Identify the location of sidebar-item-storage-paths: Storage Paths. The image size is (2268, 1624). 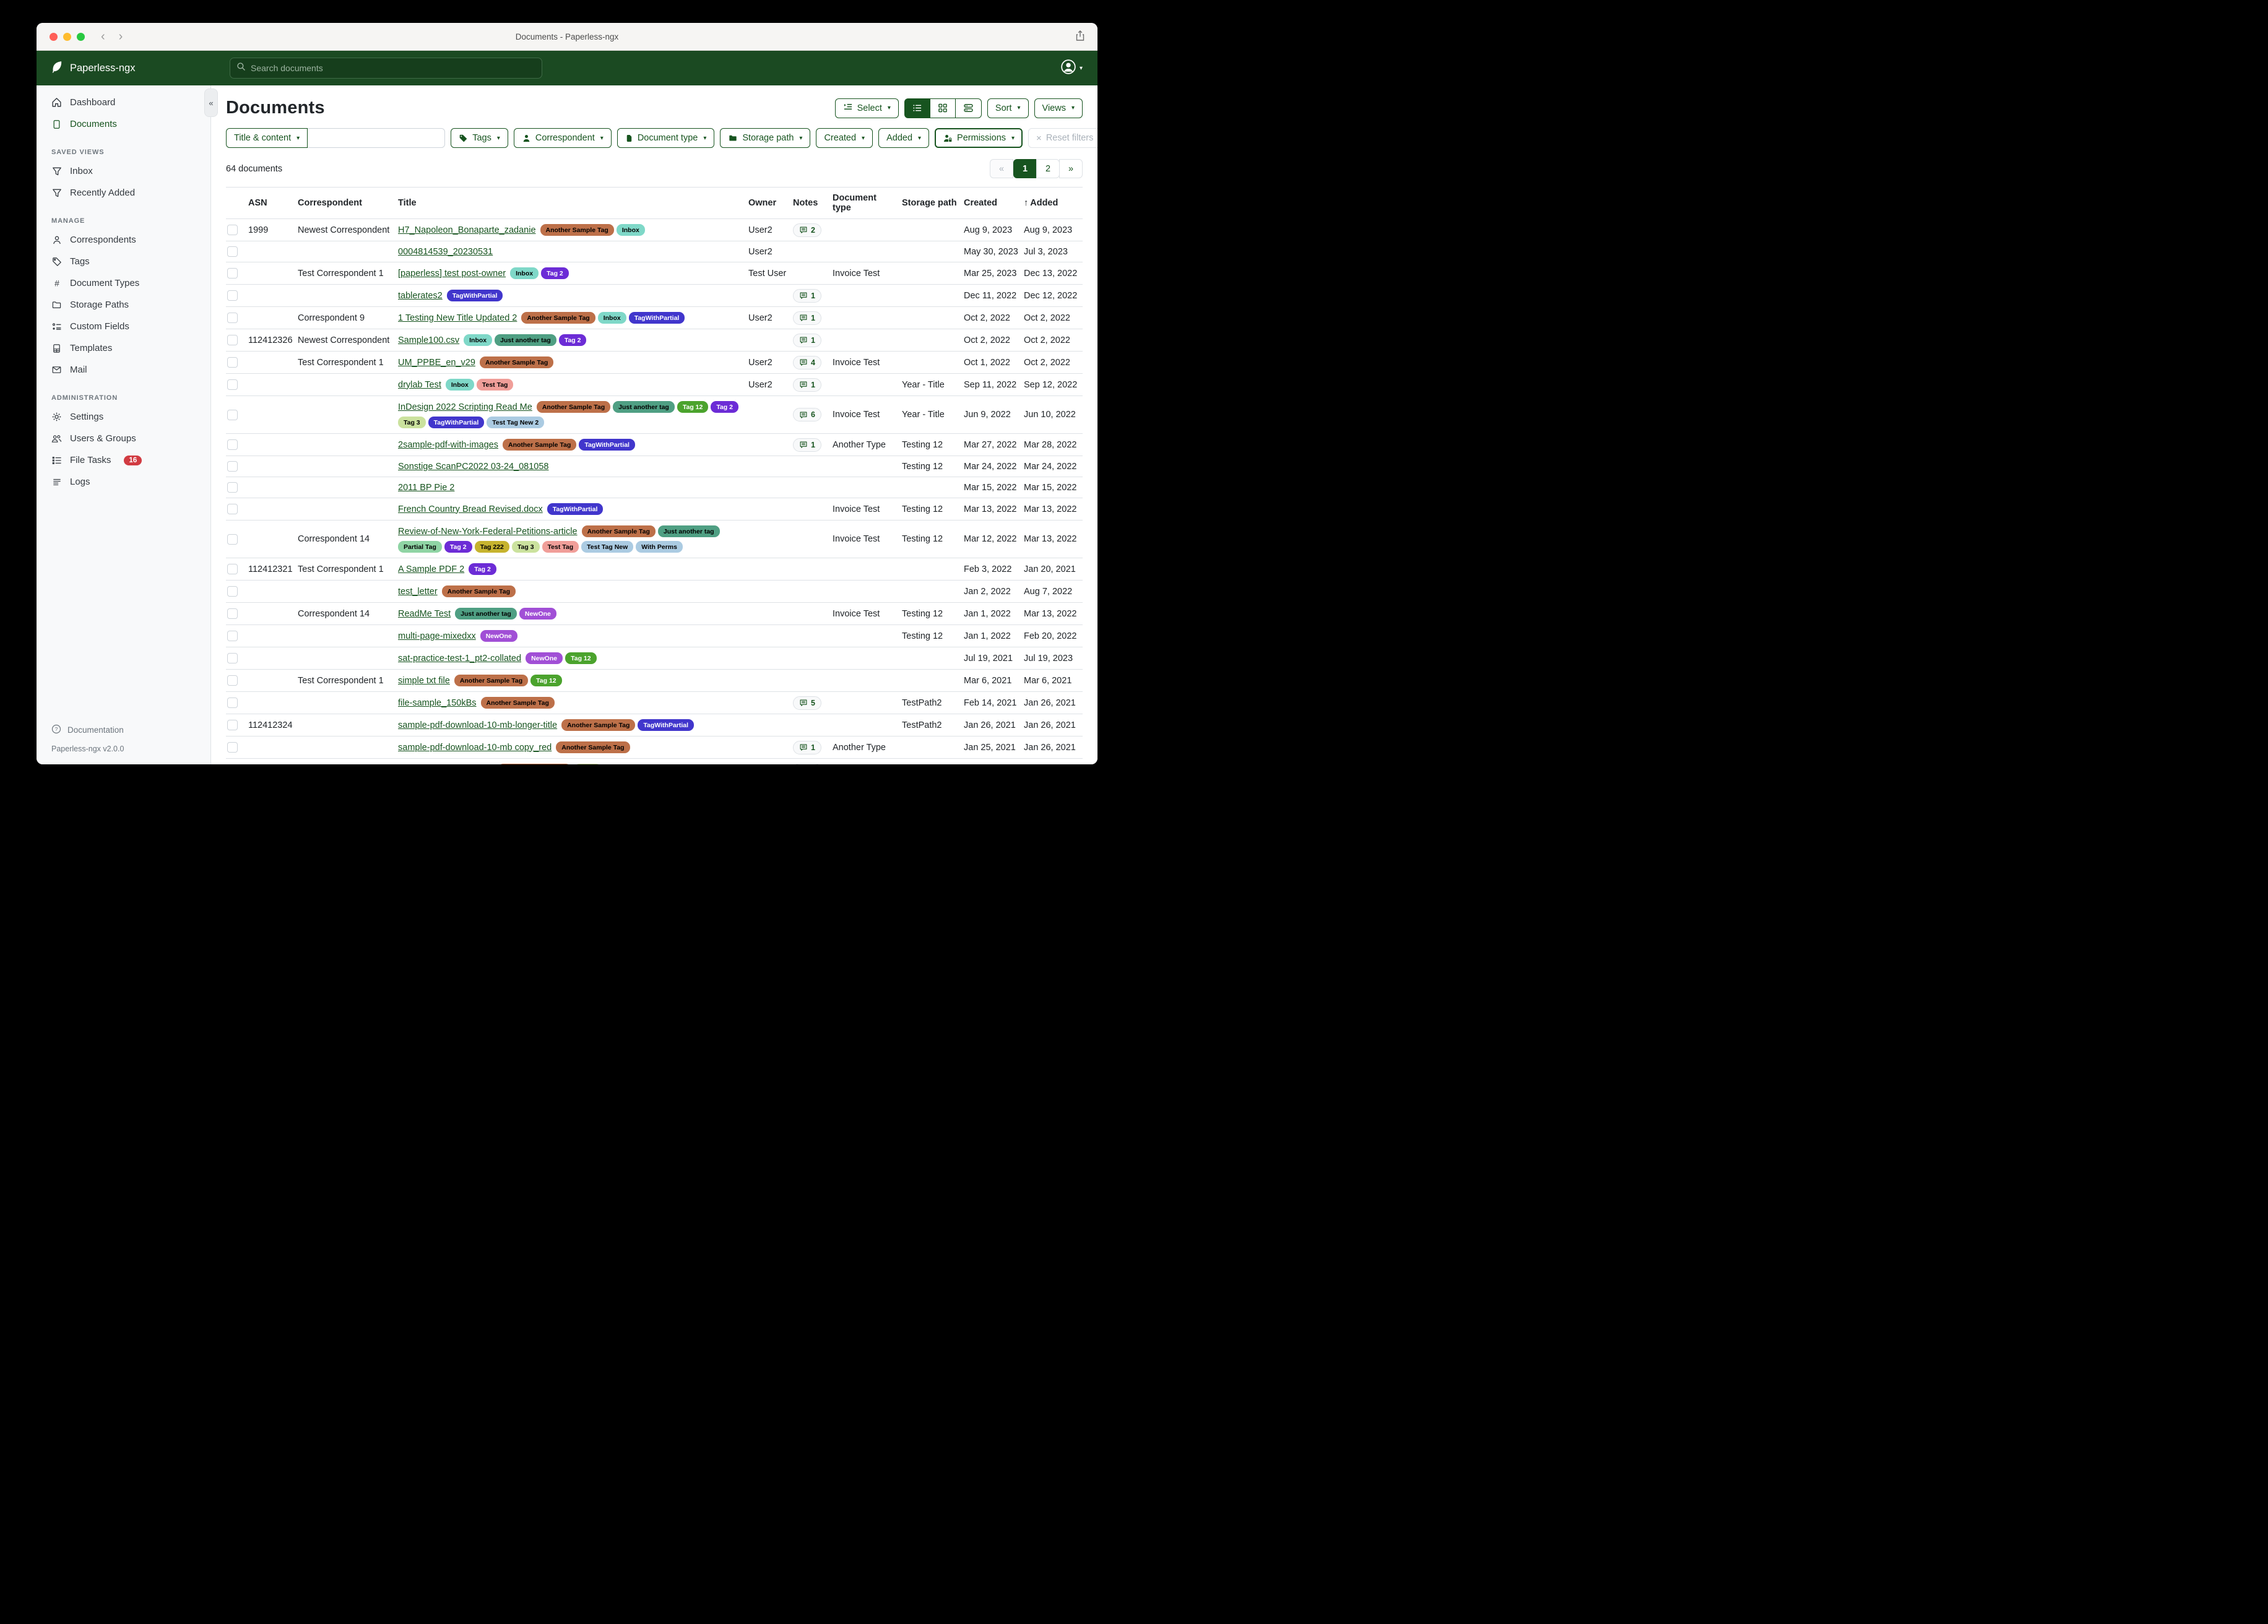
(123, 305).